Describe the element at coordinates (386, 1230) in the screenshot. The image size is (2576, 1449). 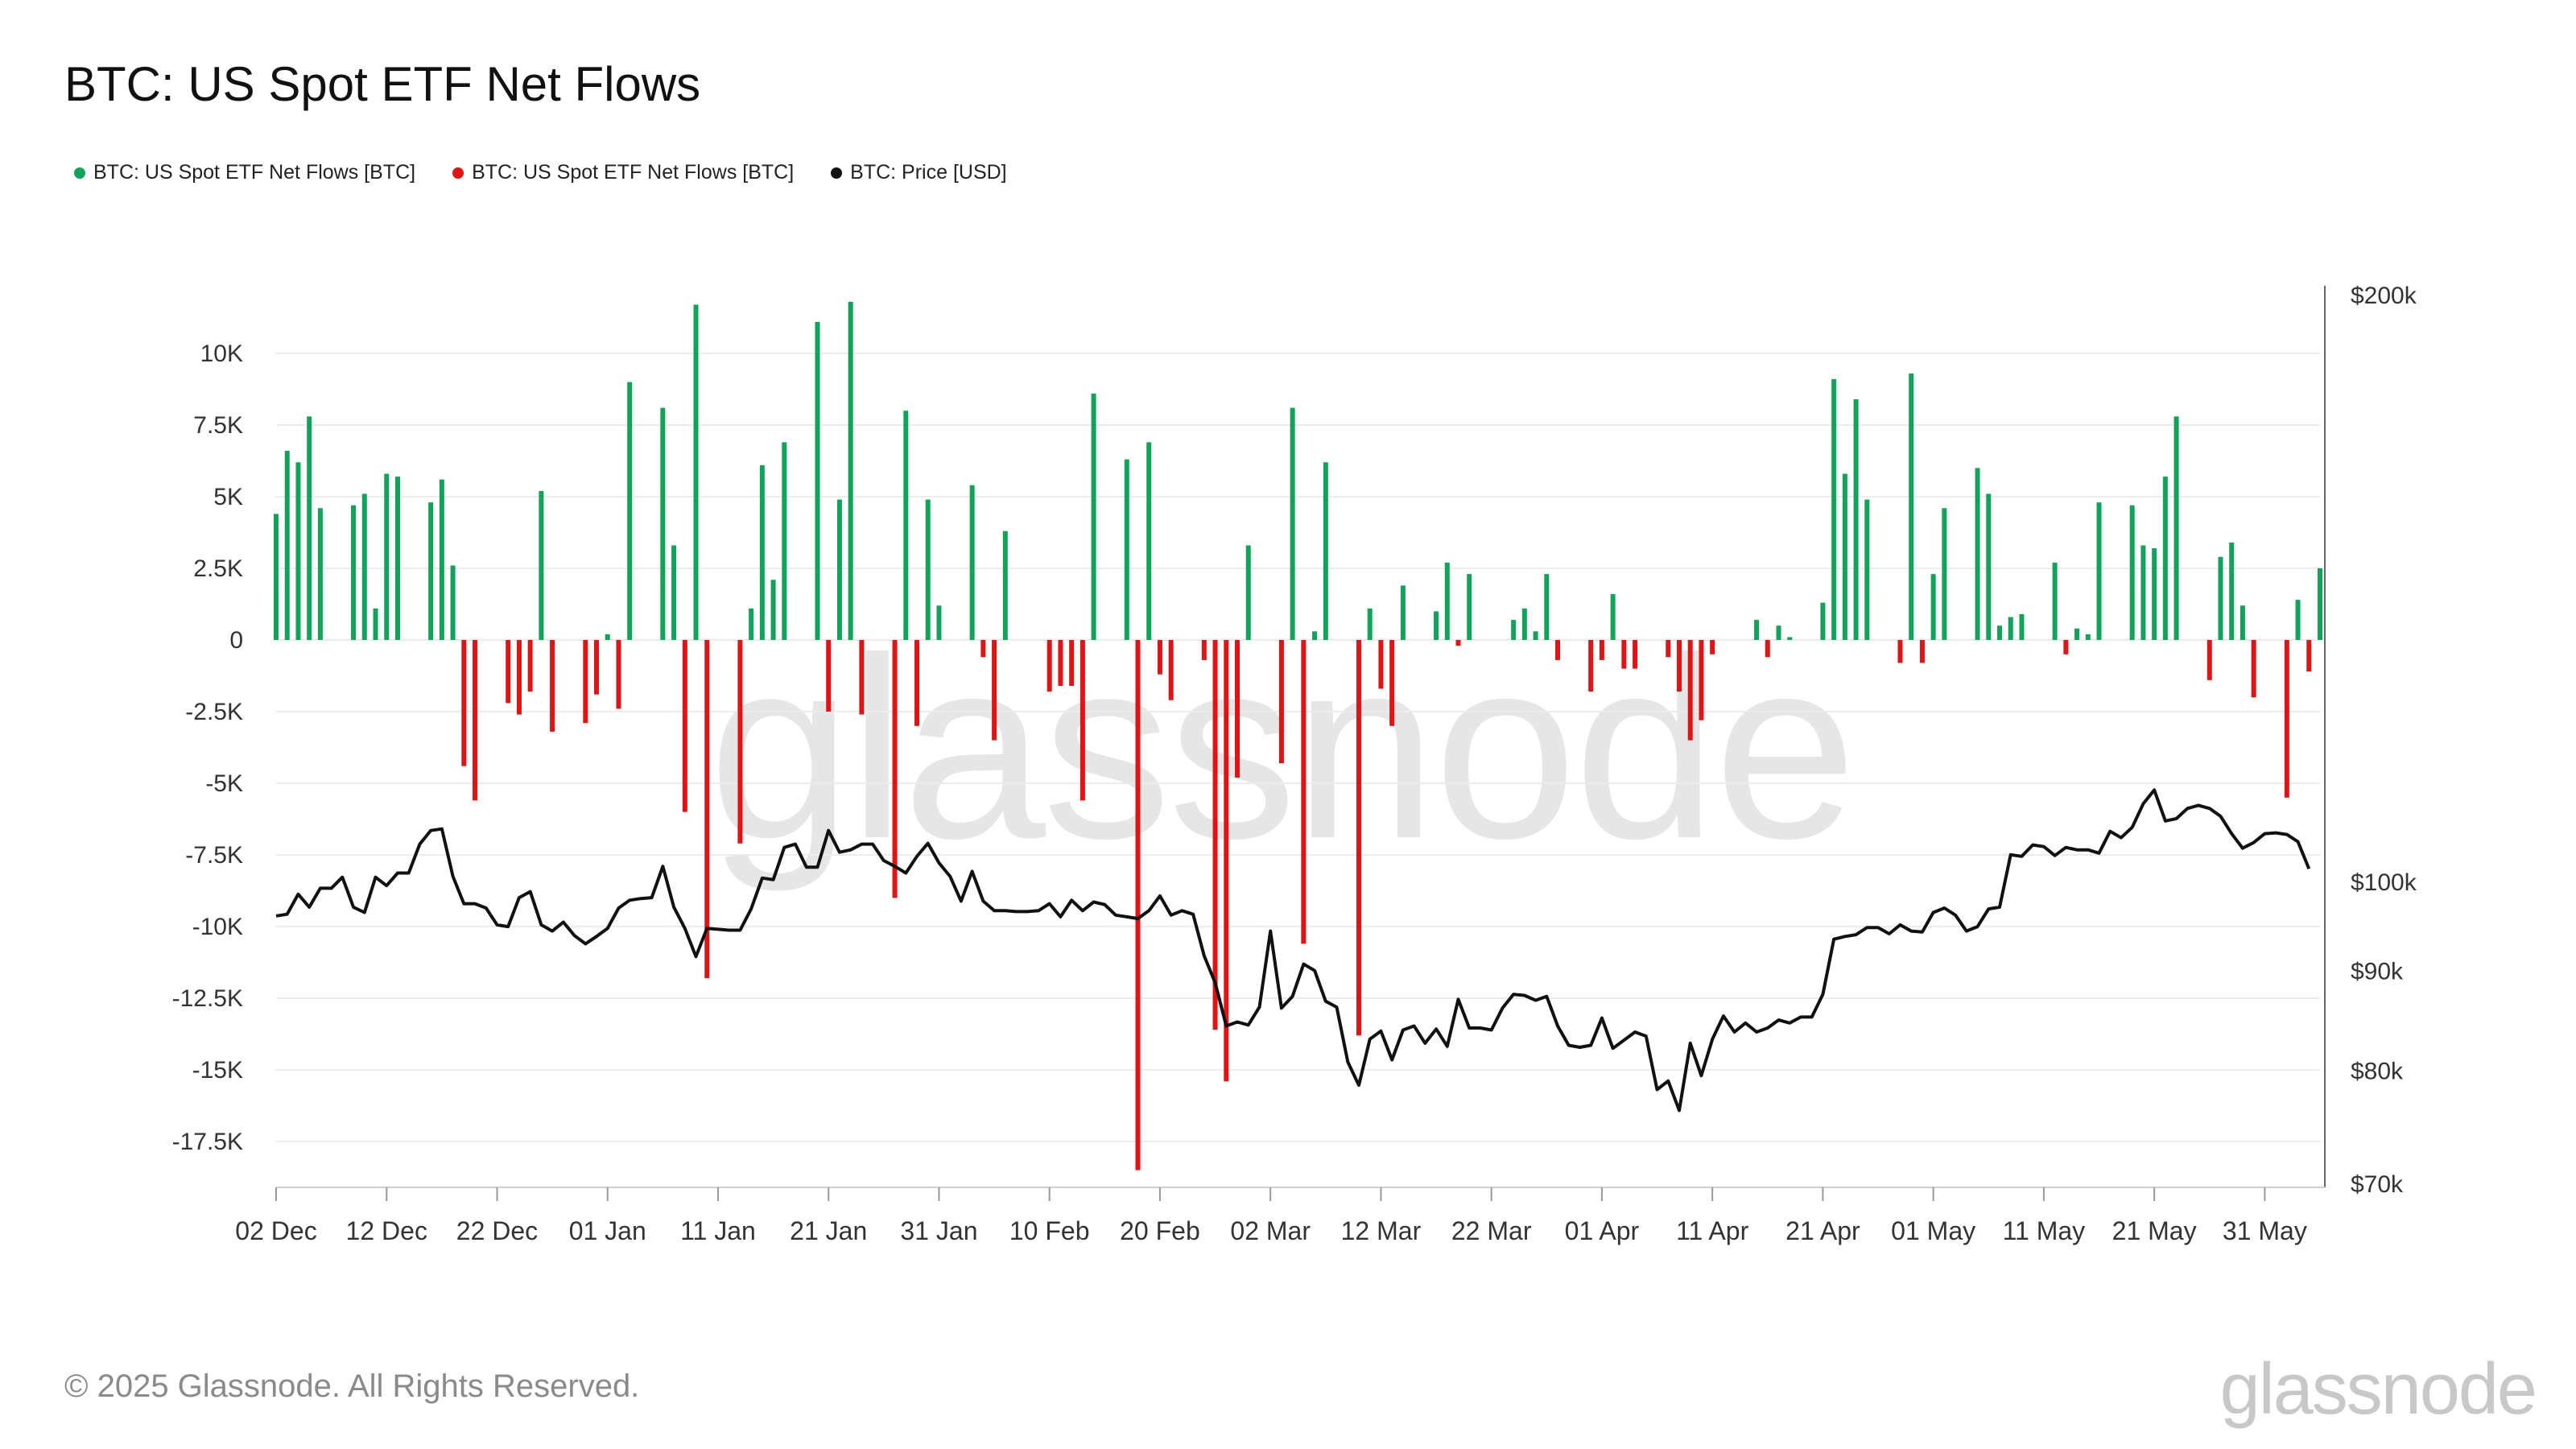
I see `x-tick-label: 12 Dec` at that location.